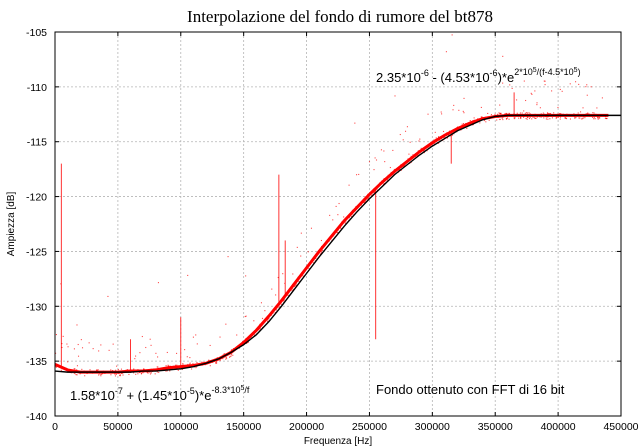  I want to click on x-tick-label: 250000, so click(369, 427).